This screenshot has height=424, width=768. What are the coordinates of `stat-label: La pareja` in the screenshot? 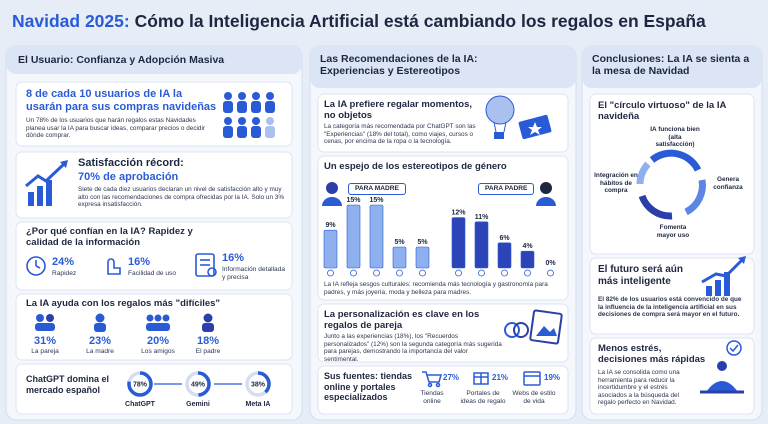 It's located at (45, 351).